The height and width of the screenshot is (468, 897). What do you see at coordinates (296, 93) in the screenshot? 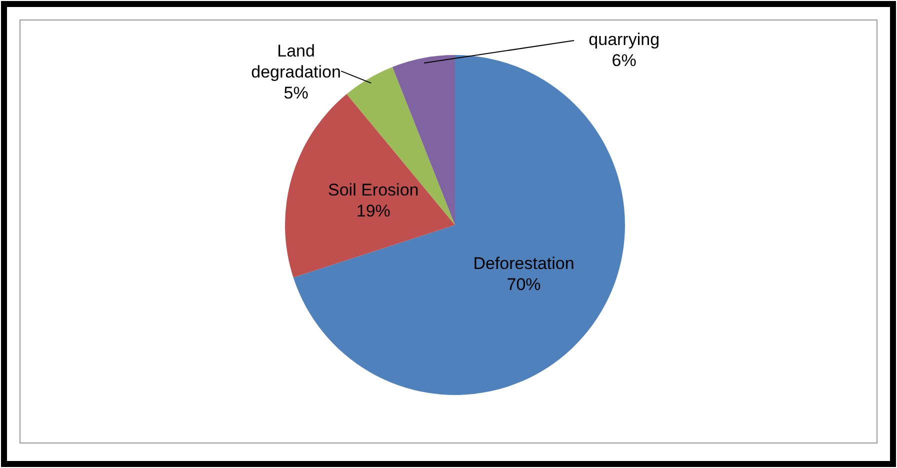
I see `data-label: 5%` at bounding box center [296, 93].